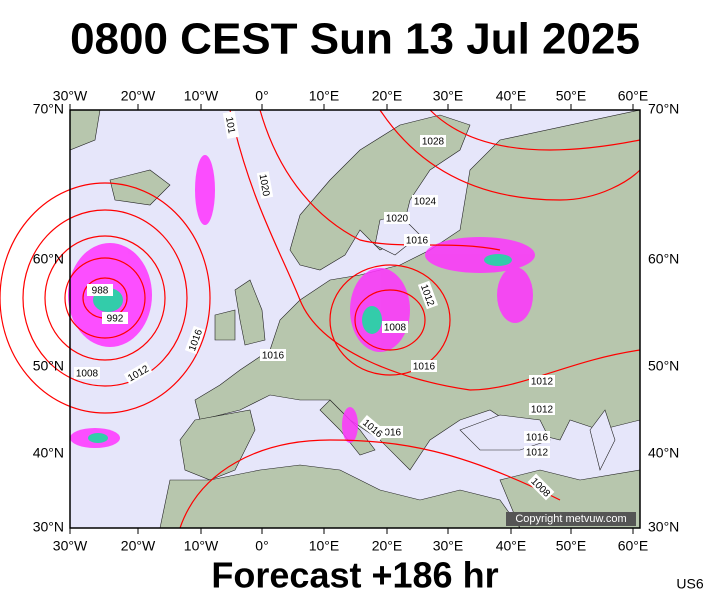 This screenshot has width=711, height=600. I want to click on model-code: US6, so click(689, 584).